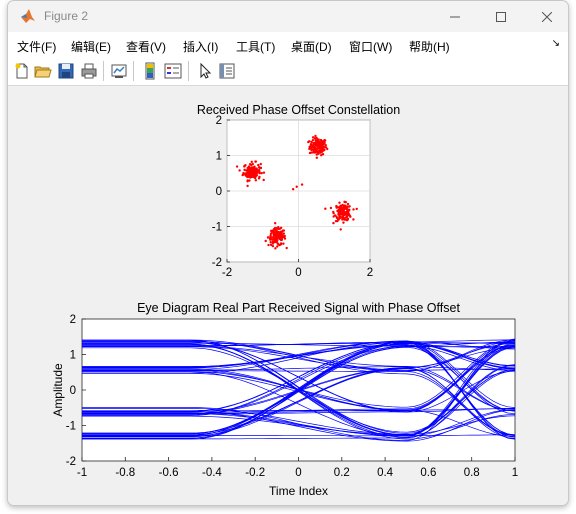 The image size is (576, 514). What do you see at coordinates (501, 16) in the screenshot?
I see `maximize-button` at bounding box center [501, 16].